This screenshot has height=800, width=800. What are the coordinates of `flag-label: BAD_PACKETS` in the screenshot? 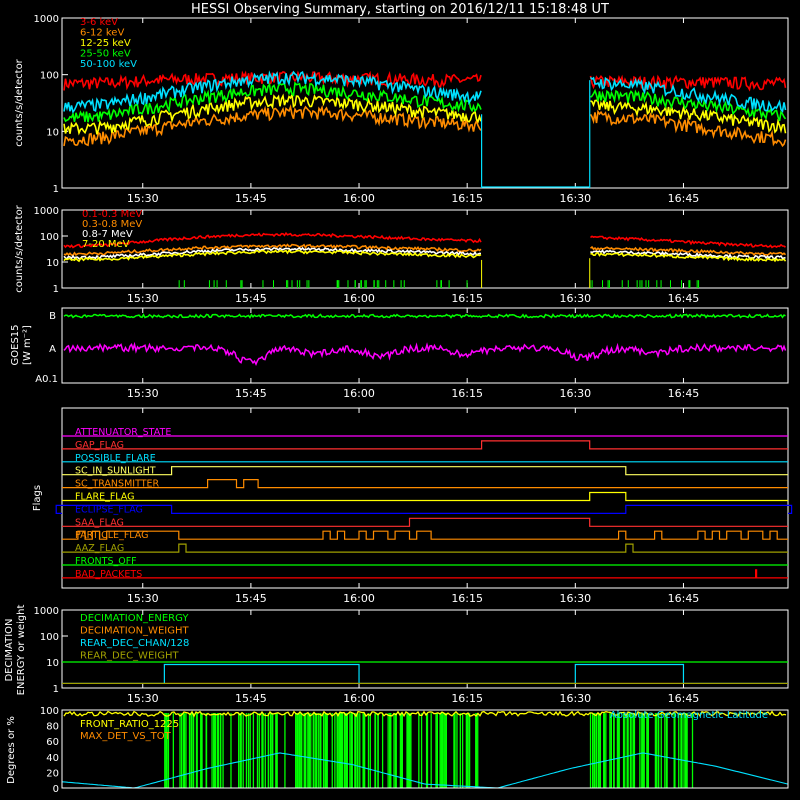 It's located at (108, 574).